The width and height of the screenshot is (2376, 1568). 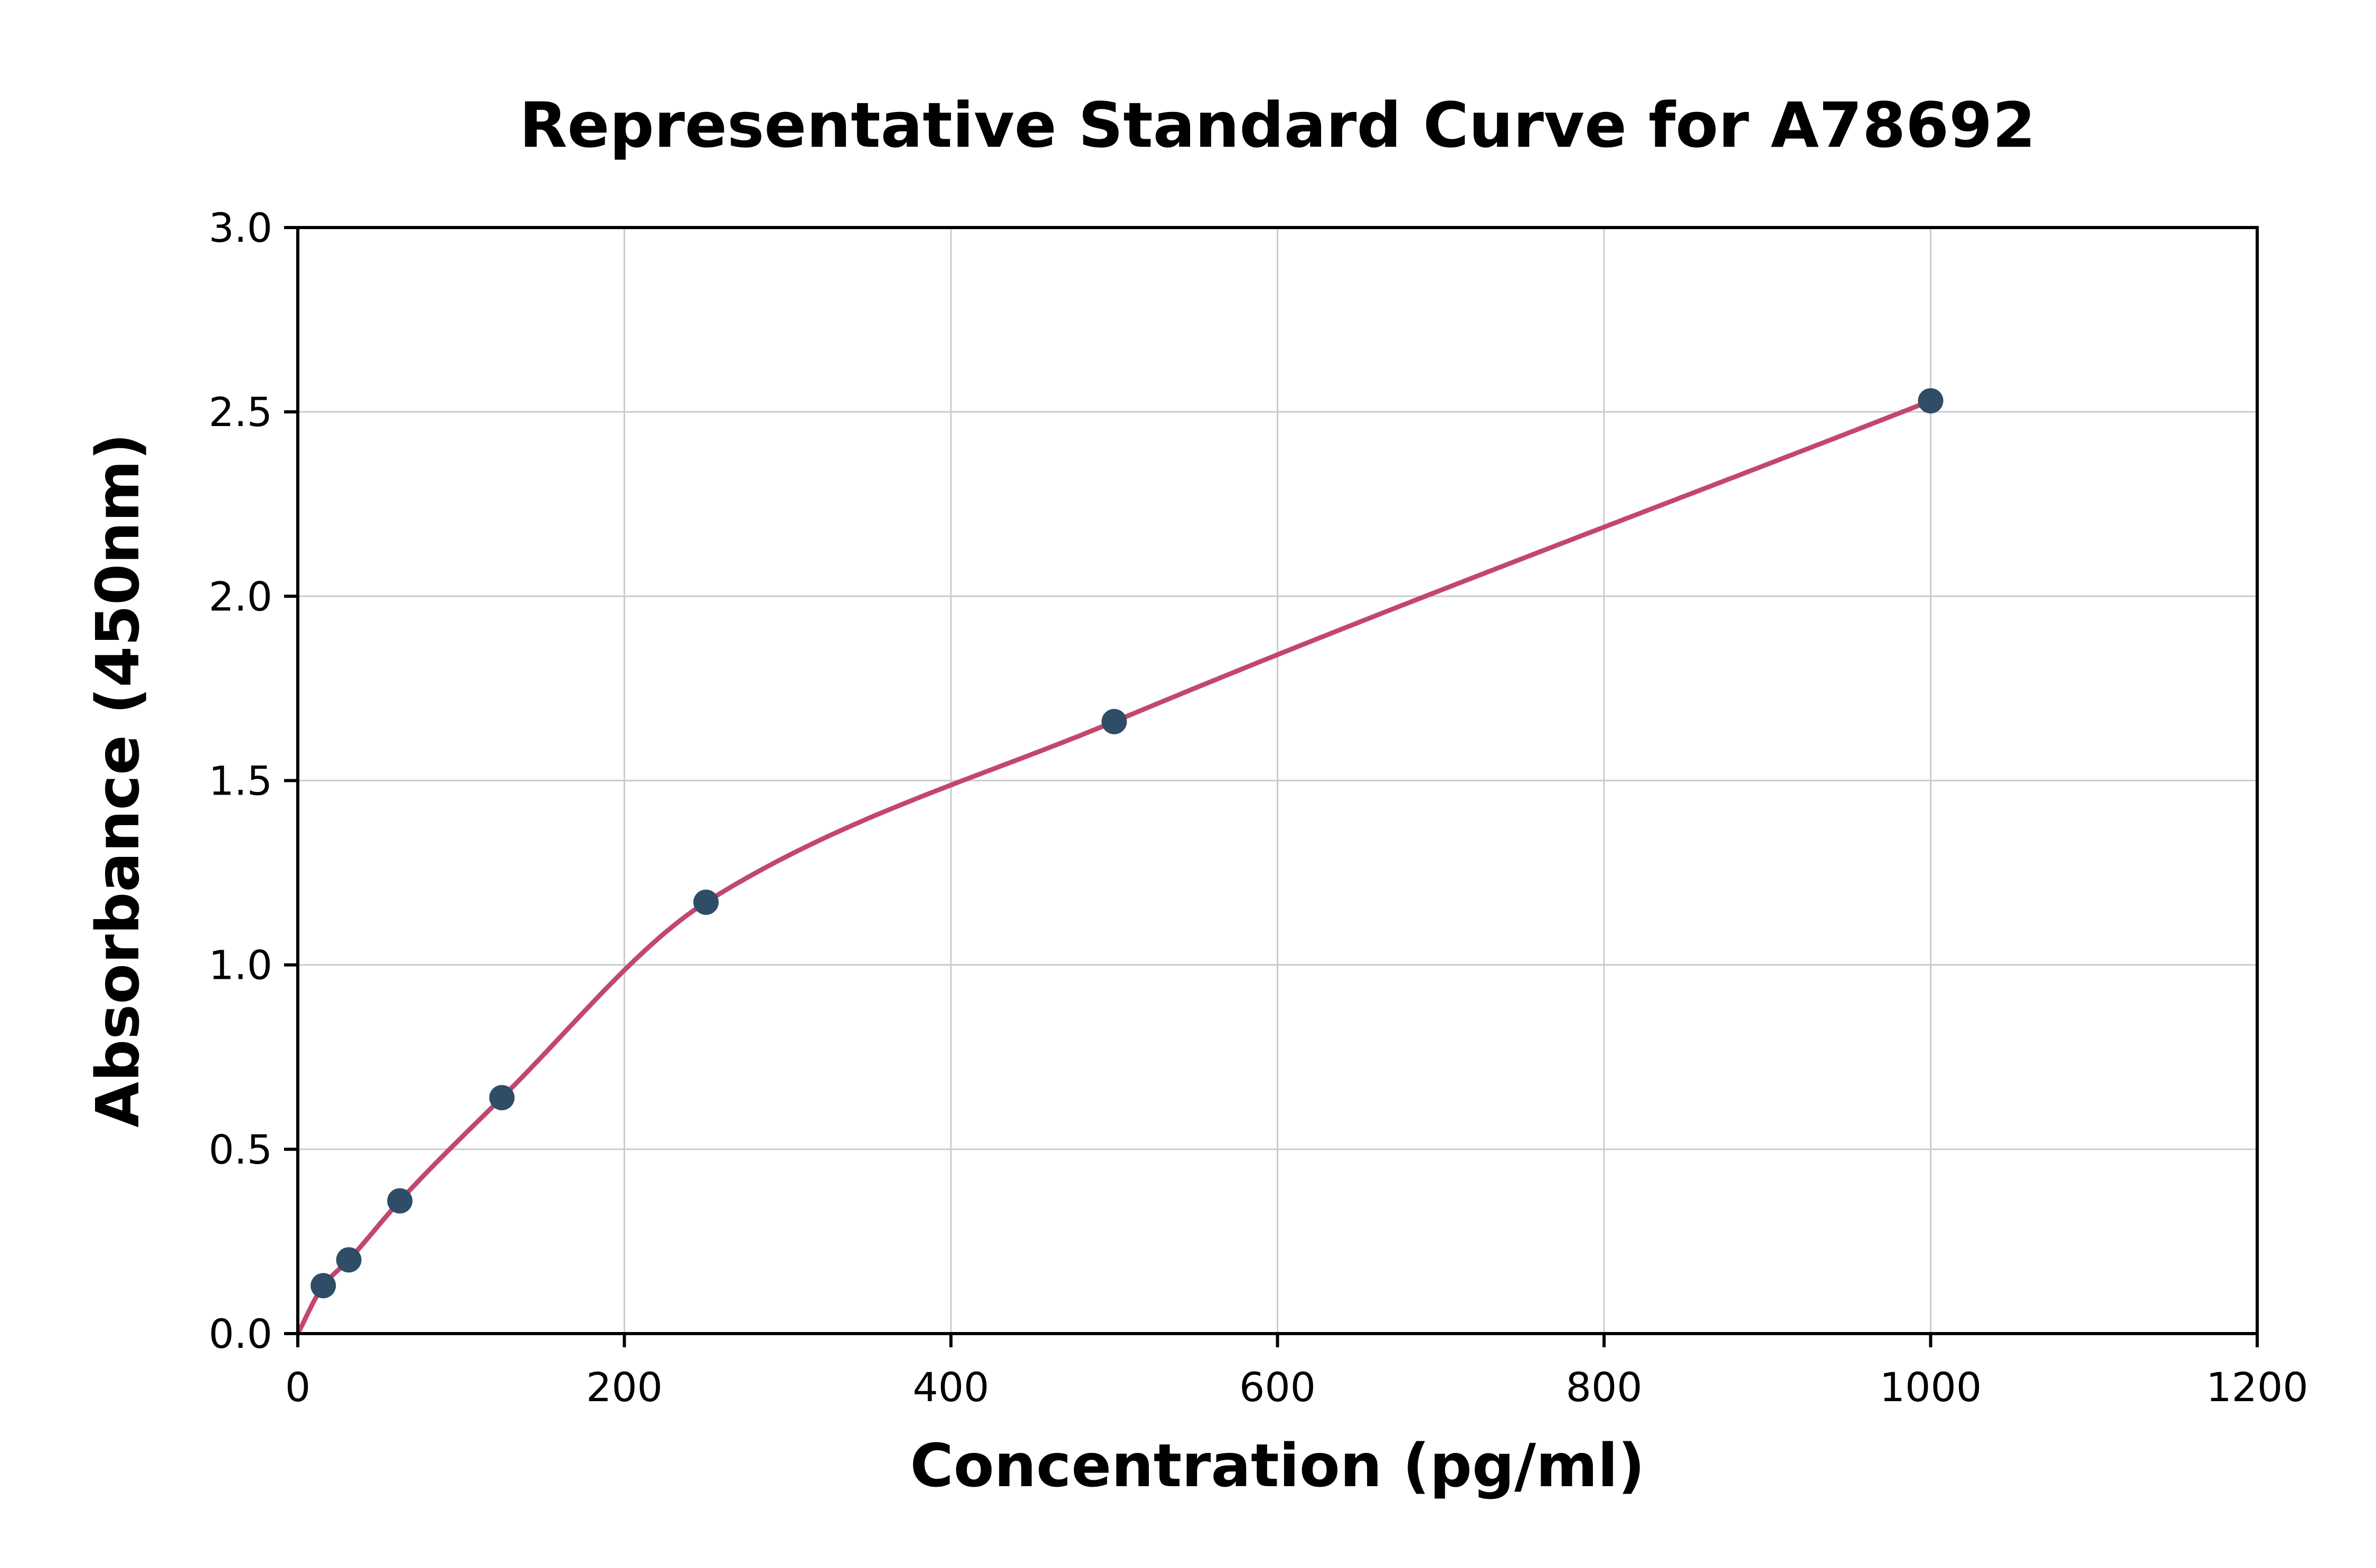 I want to click on y-tick-label: 0.0, so click(x=241, y=1334).